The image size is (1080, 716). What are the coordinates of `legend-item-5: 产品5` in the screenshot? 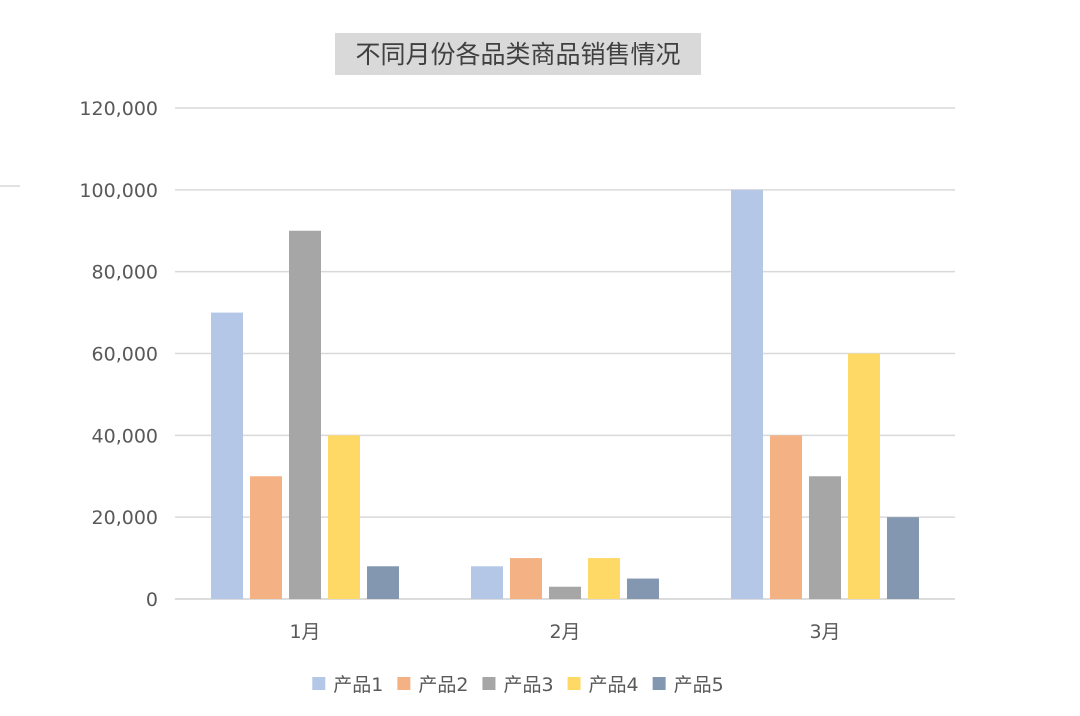 It's located at (688, 685).